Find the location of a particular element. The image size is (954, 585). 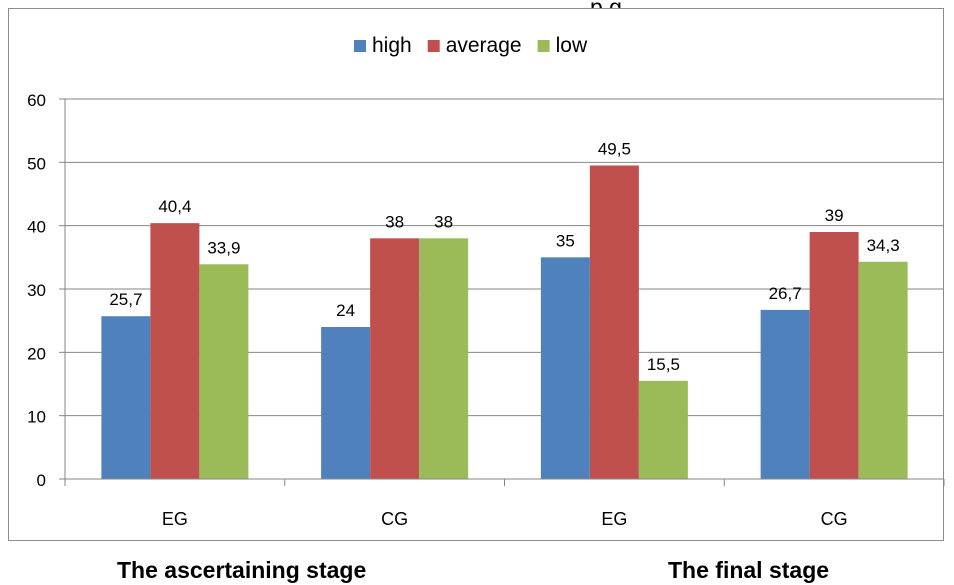

y-tick-label-40: 40 is located at coordinates (36, 227).